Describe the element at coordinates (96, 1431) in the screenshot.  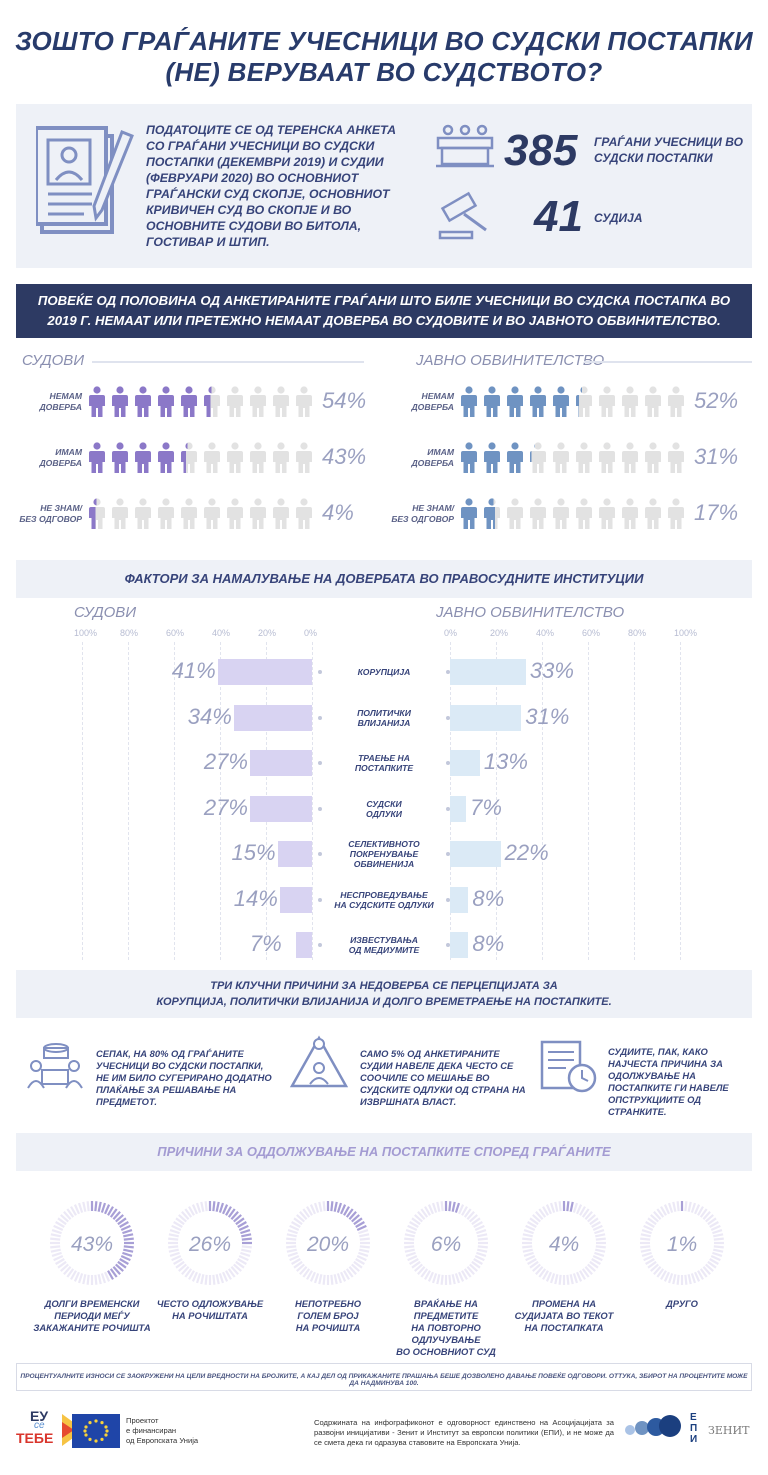
I see `eu-flag-icon` at that location.